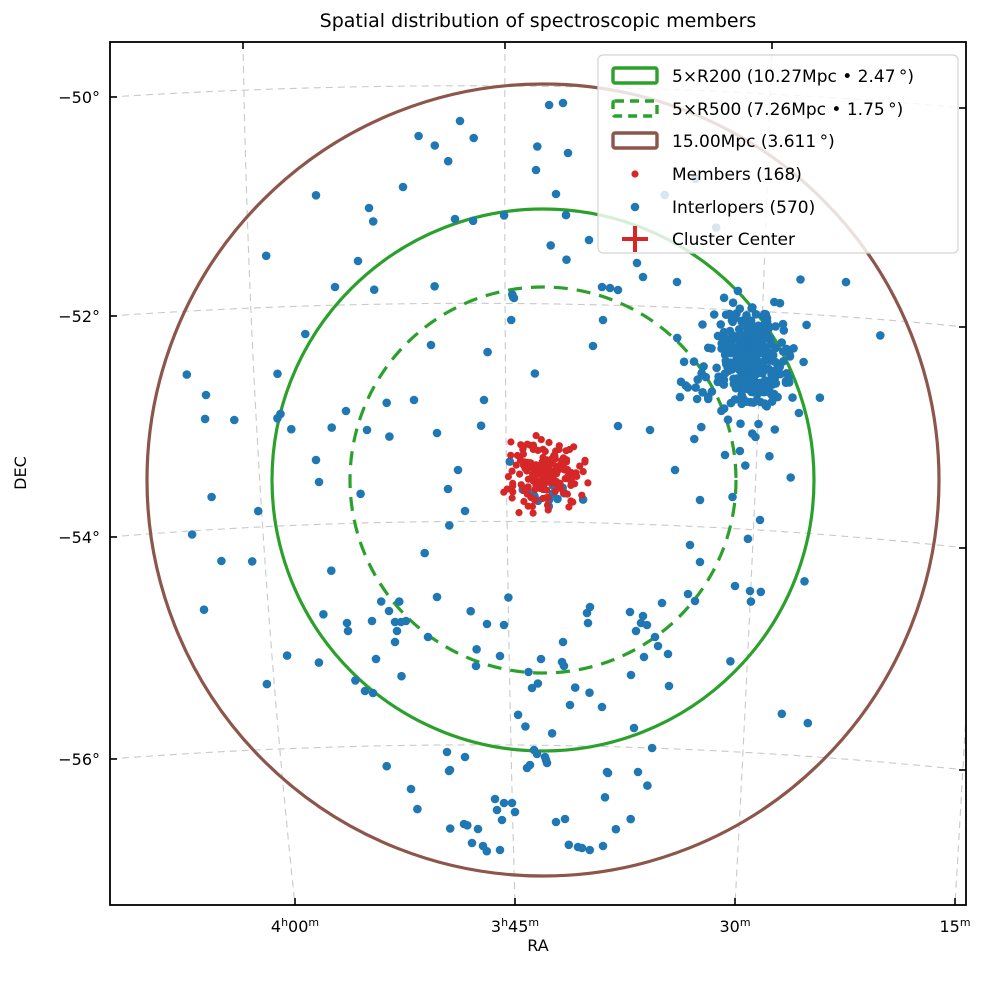 This screenshot has height=990, width=994. I want to click on dec-gridline, so click(538, 315).